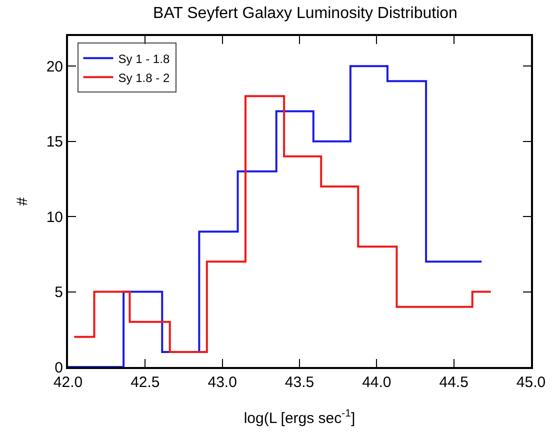 The height and width of the screenshot is (445, 555). What do you see at coordinates (54, 67) in the screenshot?
I see `y-tick-label: 20` at bounding box center [54, 67].